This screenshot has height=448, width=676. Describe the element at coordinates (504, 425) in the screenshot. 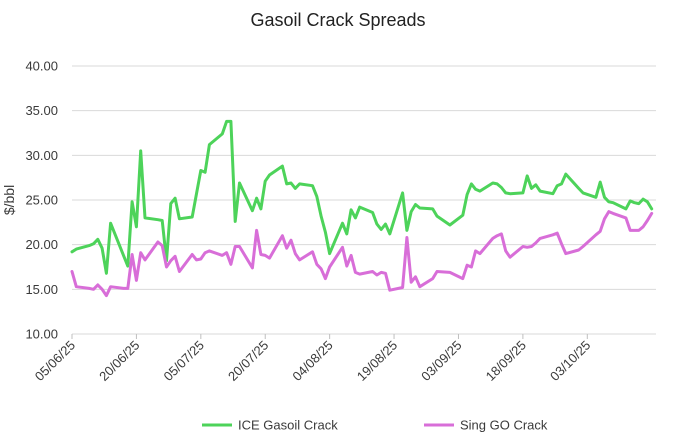

I see `legend-label: Sing GO Crack` at that location.